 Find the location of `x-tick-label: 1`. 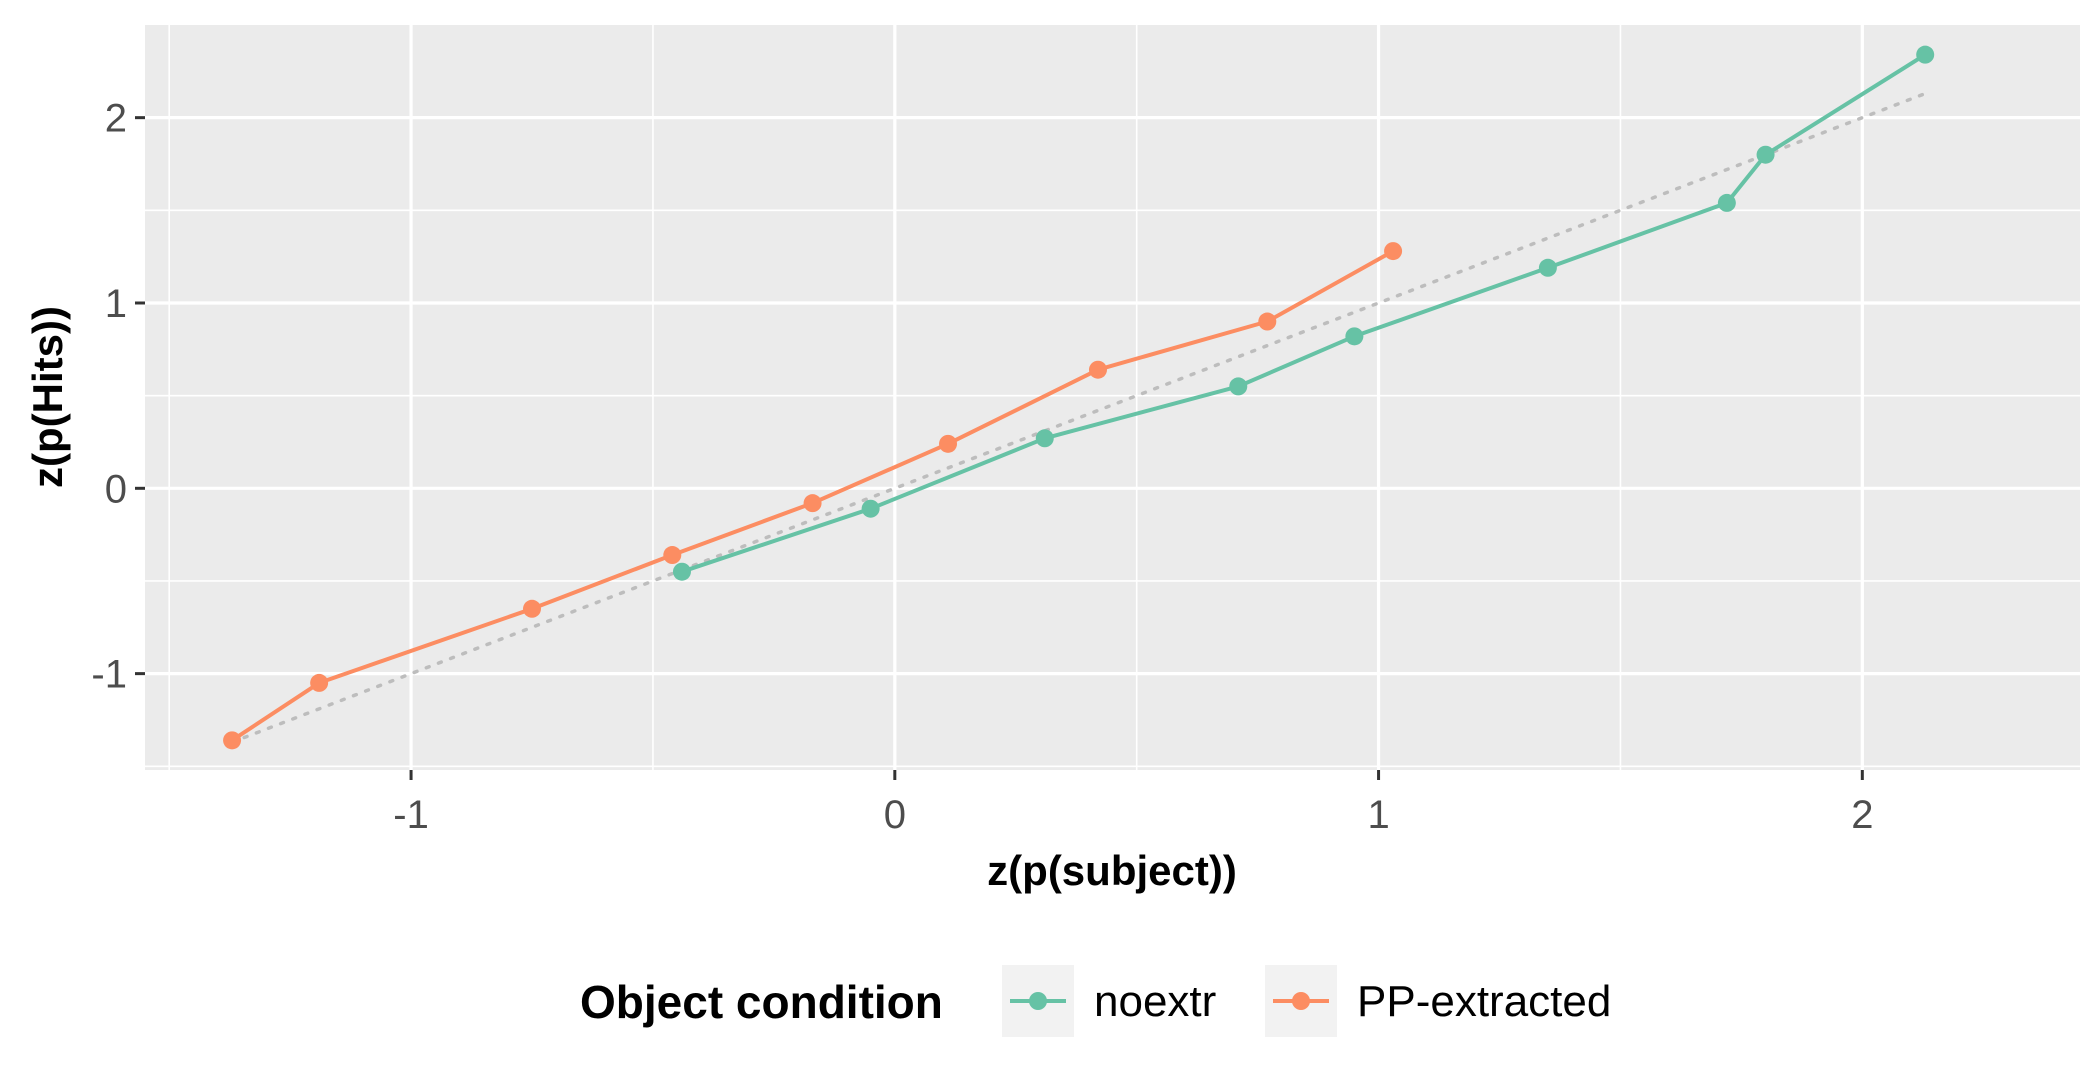

x-tick-label: 1 is located at coordinates (1378, 815).